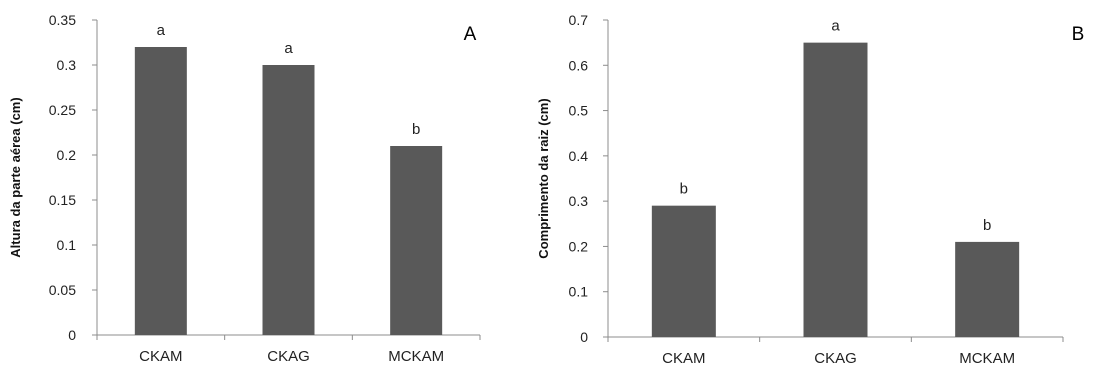  What do you see at coordinates (579, 65) in the screenshot?
I see `y-tick-label: 0.6` at bounding box center [579, 65].